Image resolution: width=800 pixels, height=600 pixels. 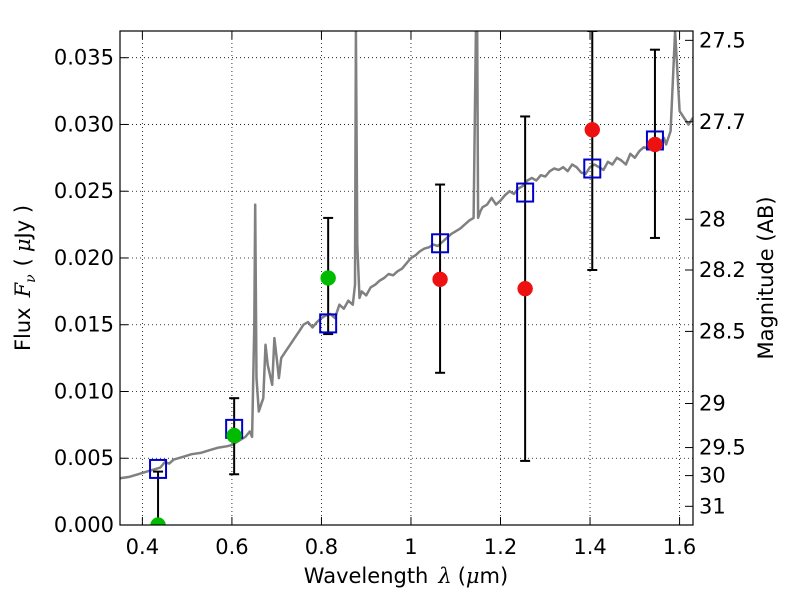 What do you see at coordinates (473, 576) in the screenshot?
I see `x-axis-label-unit-mu: μ` at bounding box center [473, 576].